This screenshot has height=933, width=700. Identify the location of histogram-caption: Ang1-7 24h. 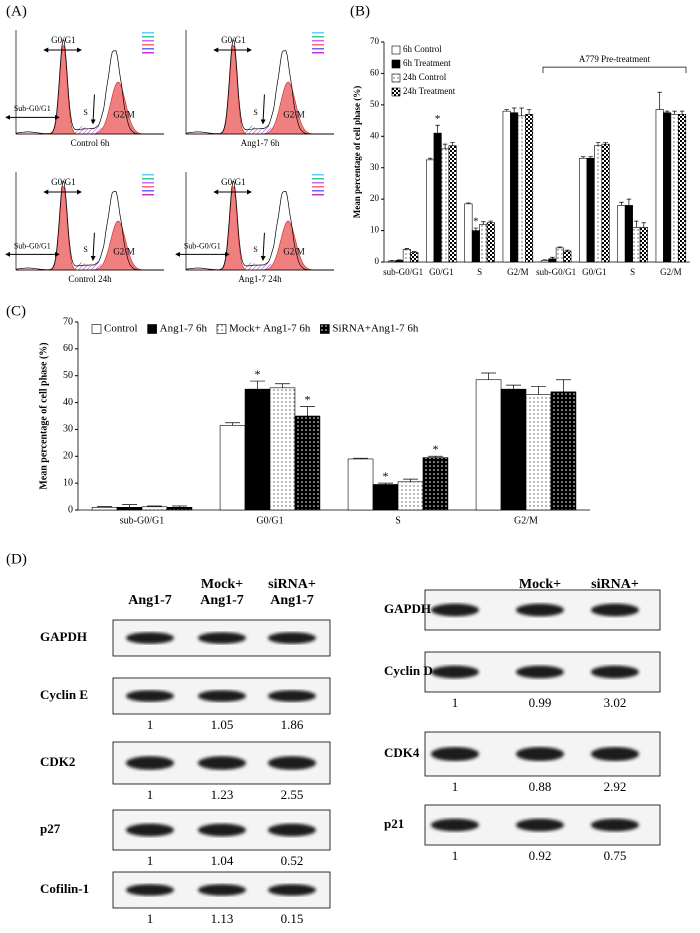
(260, 279).